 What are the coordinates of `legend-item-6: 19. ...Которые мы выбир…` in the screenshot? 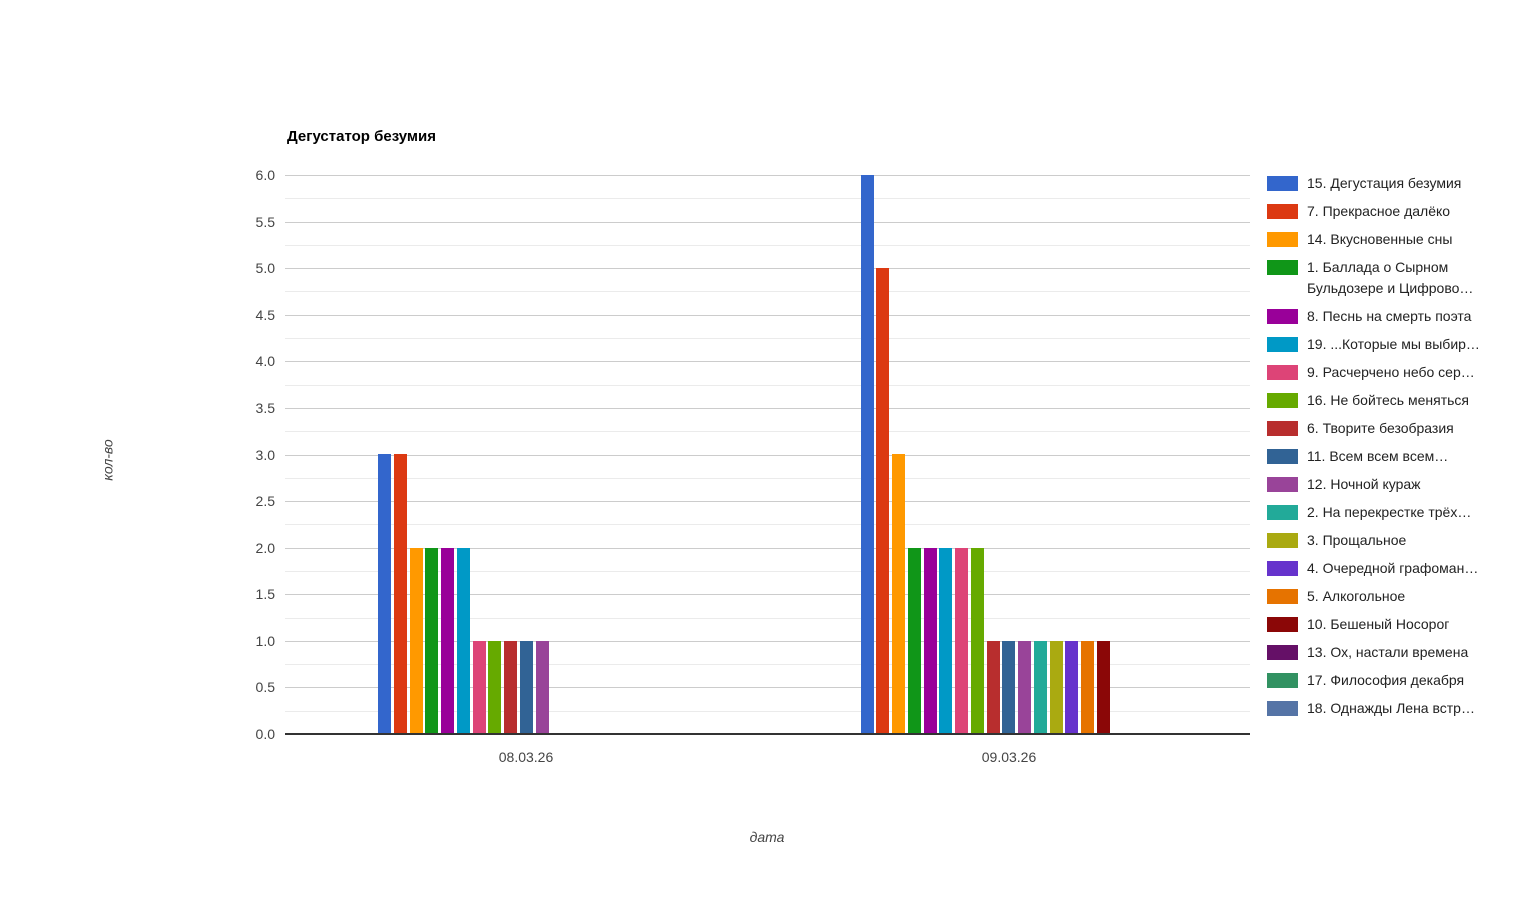 It's located at (1392, 344).